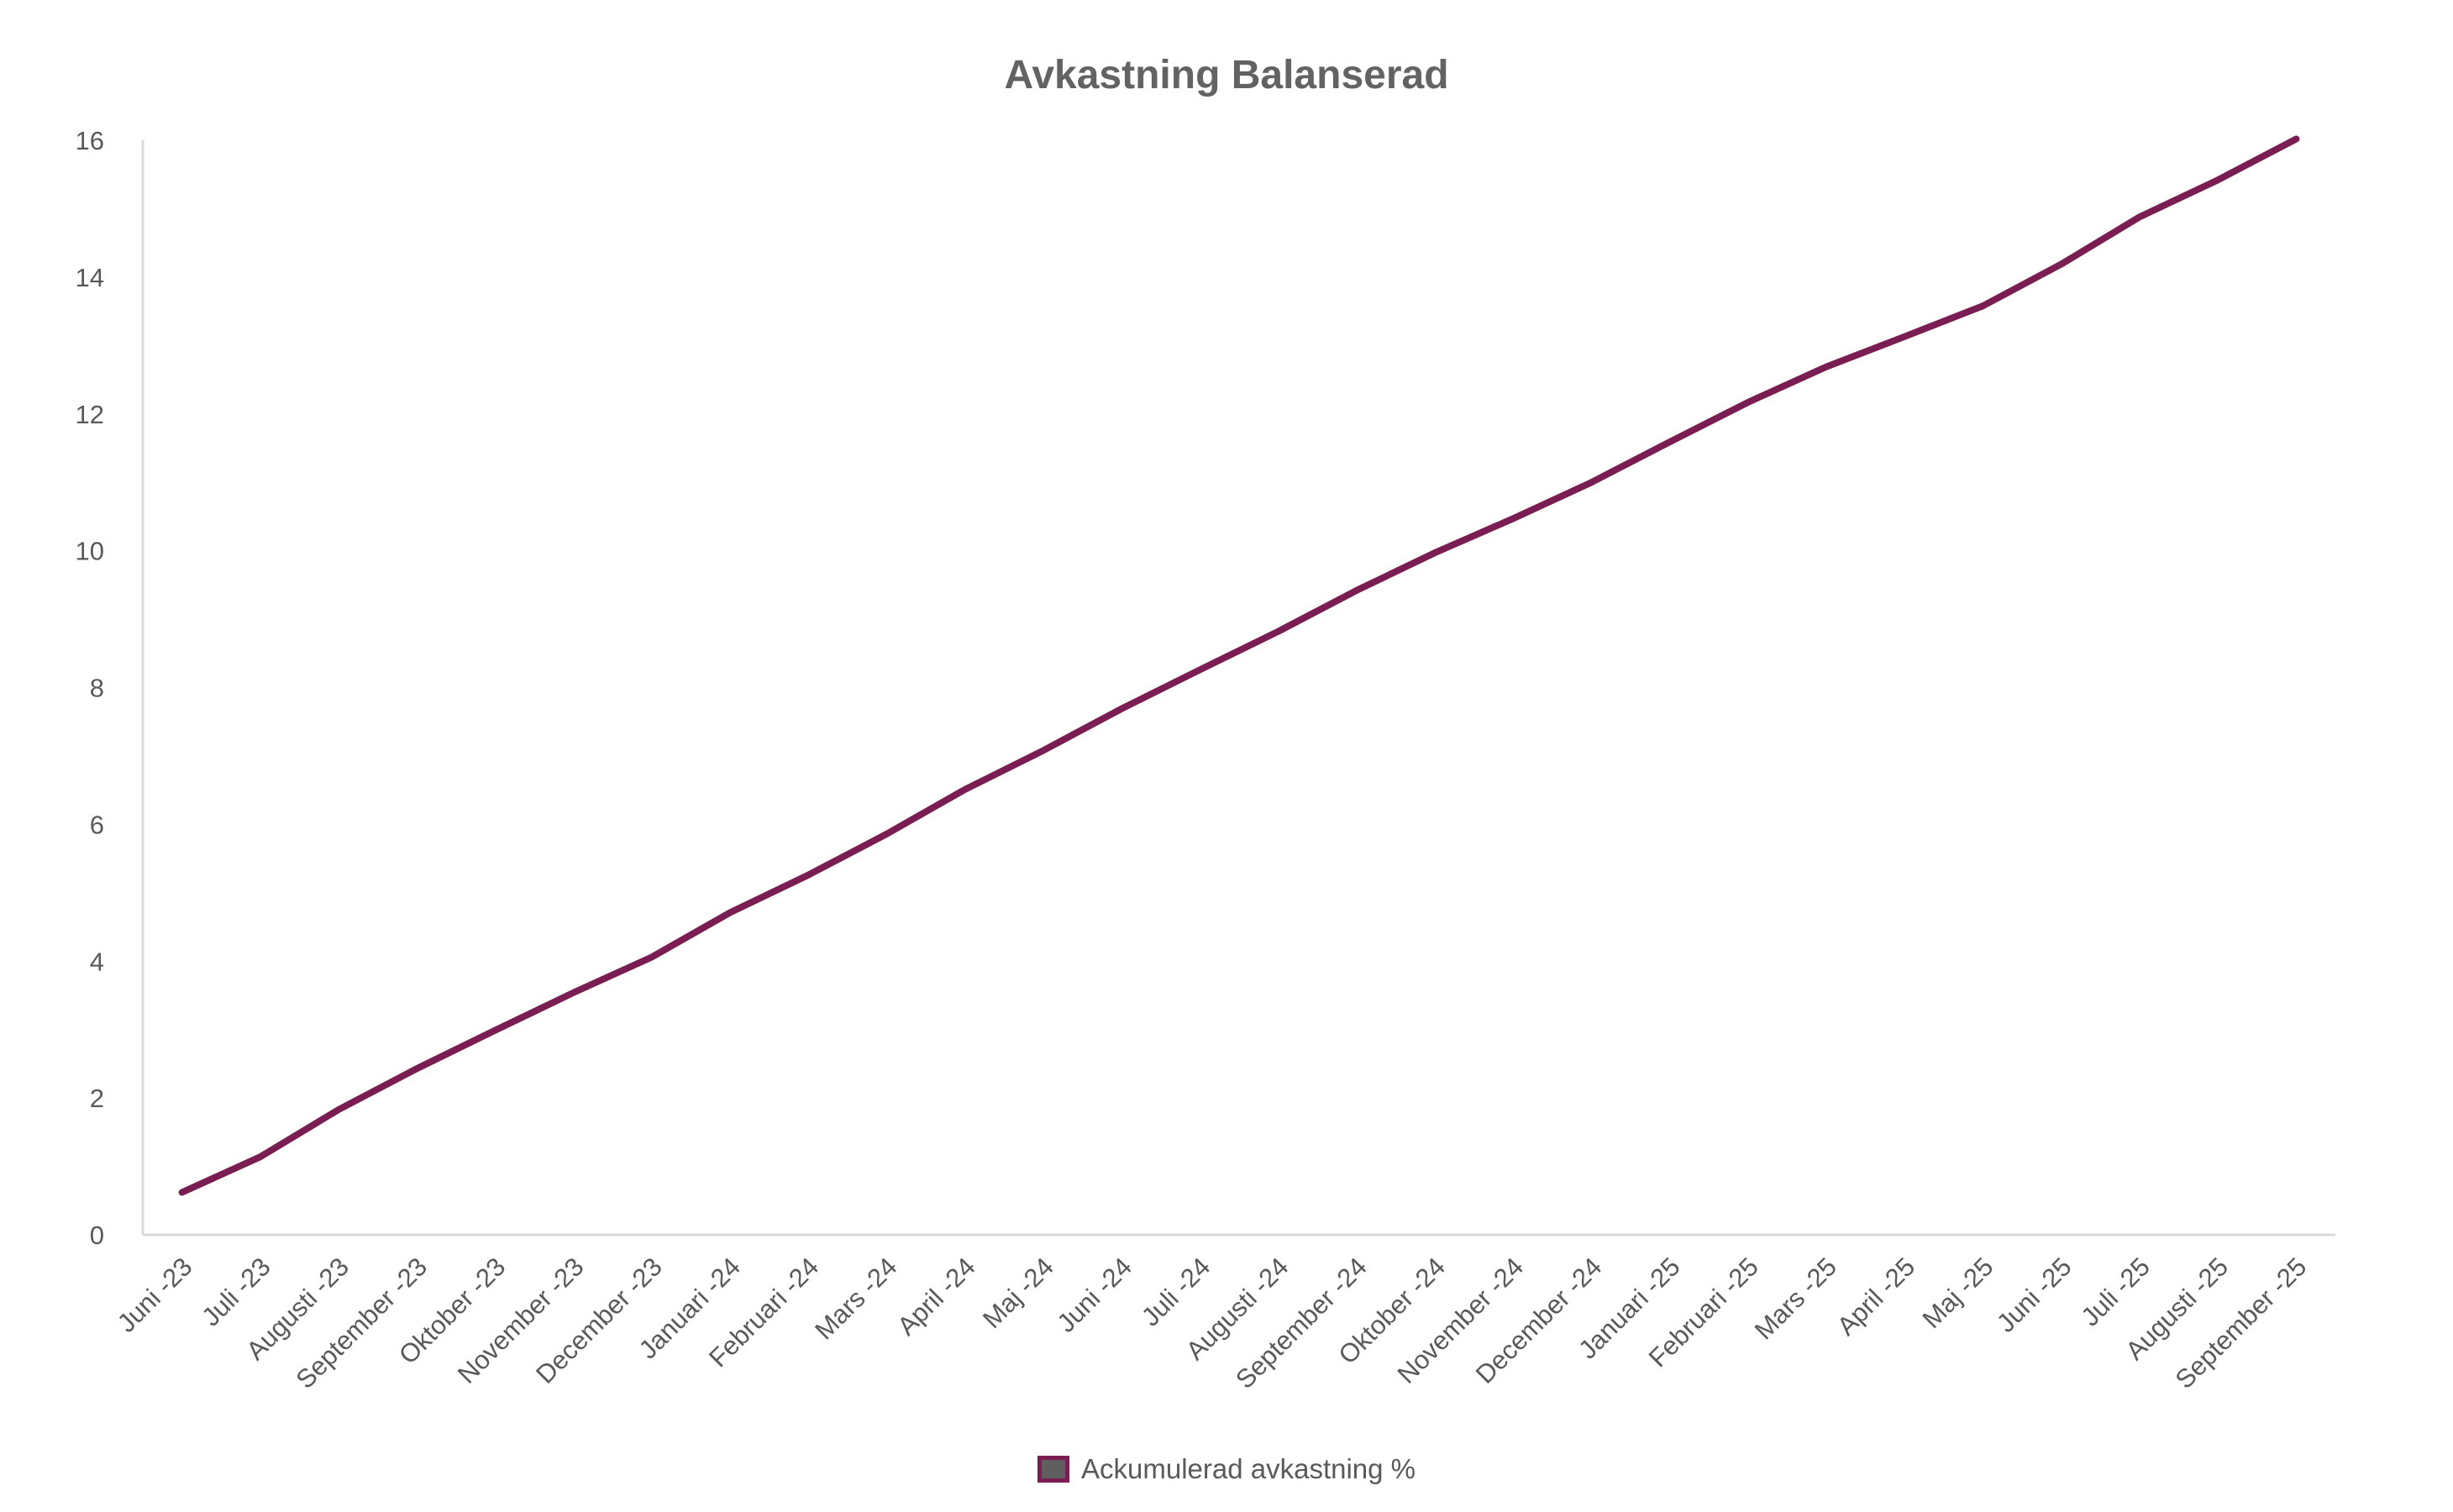 The width and height of the screenshot is (2453, 1512). What do you see at coordinates (90, 277) in the screenshot?
I see `y-tick-label: 14` at bounding box center [90, 277].